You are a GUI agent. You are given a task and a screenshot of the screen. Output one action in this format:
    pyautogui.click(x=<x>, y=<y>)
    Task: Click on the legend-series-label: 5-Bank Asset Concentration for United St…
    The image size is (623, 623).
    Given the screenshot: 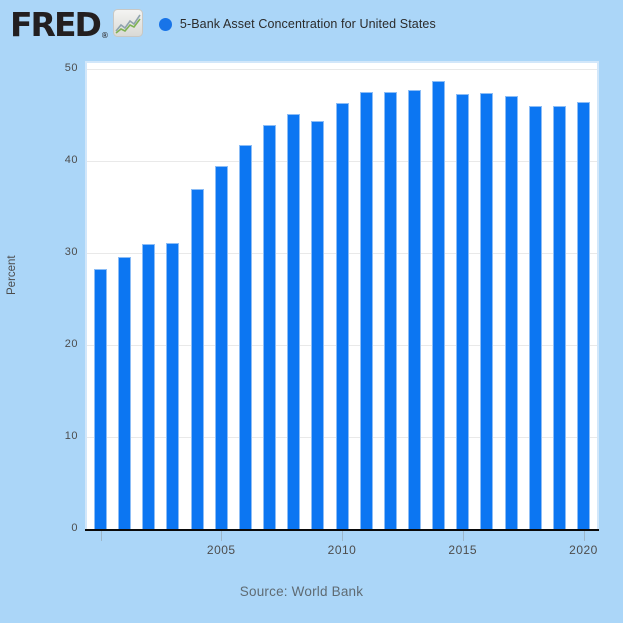 What is the action you would take?
    pyautogui.click(x=307, y=24)
    